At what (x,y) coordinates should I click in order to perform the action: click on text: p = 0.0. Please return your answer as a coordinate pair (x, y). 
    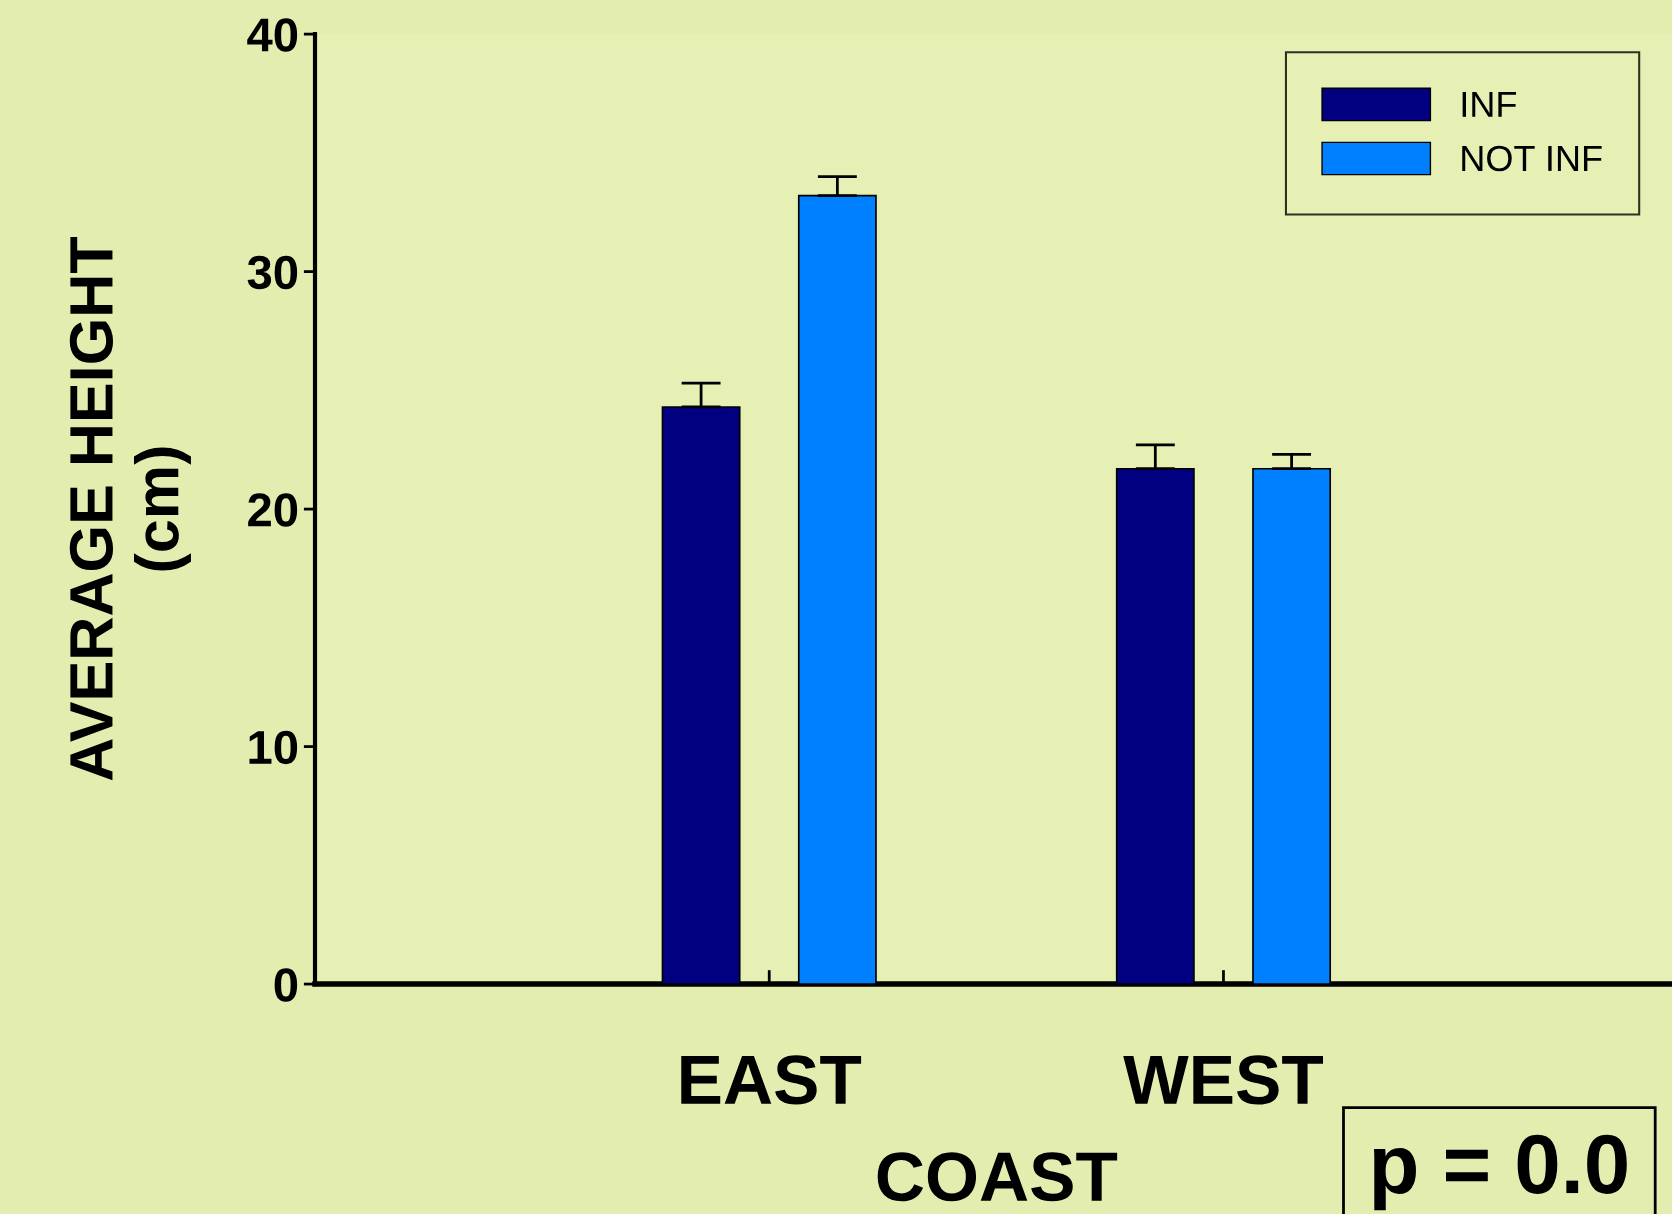
    Looking at the image, I should click on (1500, 1172).